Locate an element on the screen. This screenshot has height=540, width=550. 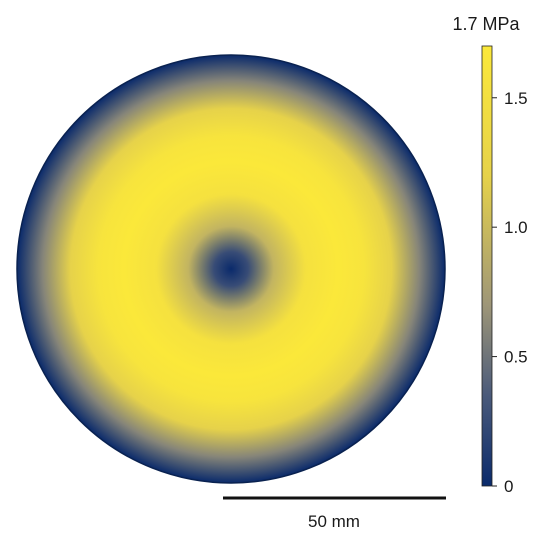
colorbar-tick-label: 0 is located at coordinates (508, 486).